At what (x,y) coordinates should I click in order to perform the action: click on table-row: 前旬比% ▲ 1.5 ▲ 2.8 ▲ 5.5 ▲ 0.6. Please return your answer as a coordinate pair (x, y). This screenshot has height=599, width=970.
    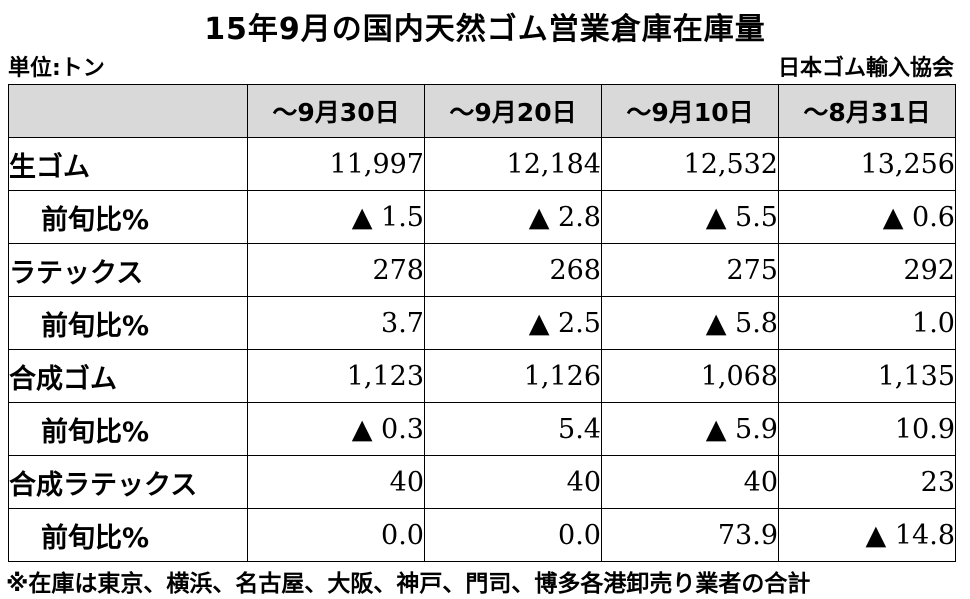
    Looking at the image, I should click on (482, 217).